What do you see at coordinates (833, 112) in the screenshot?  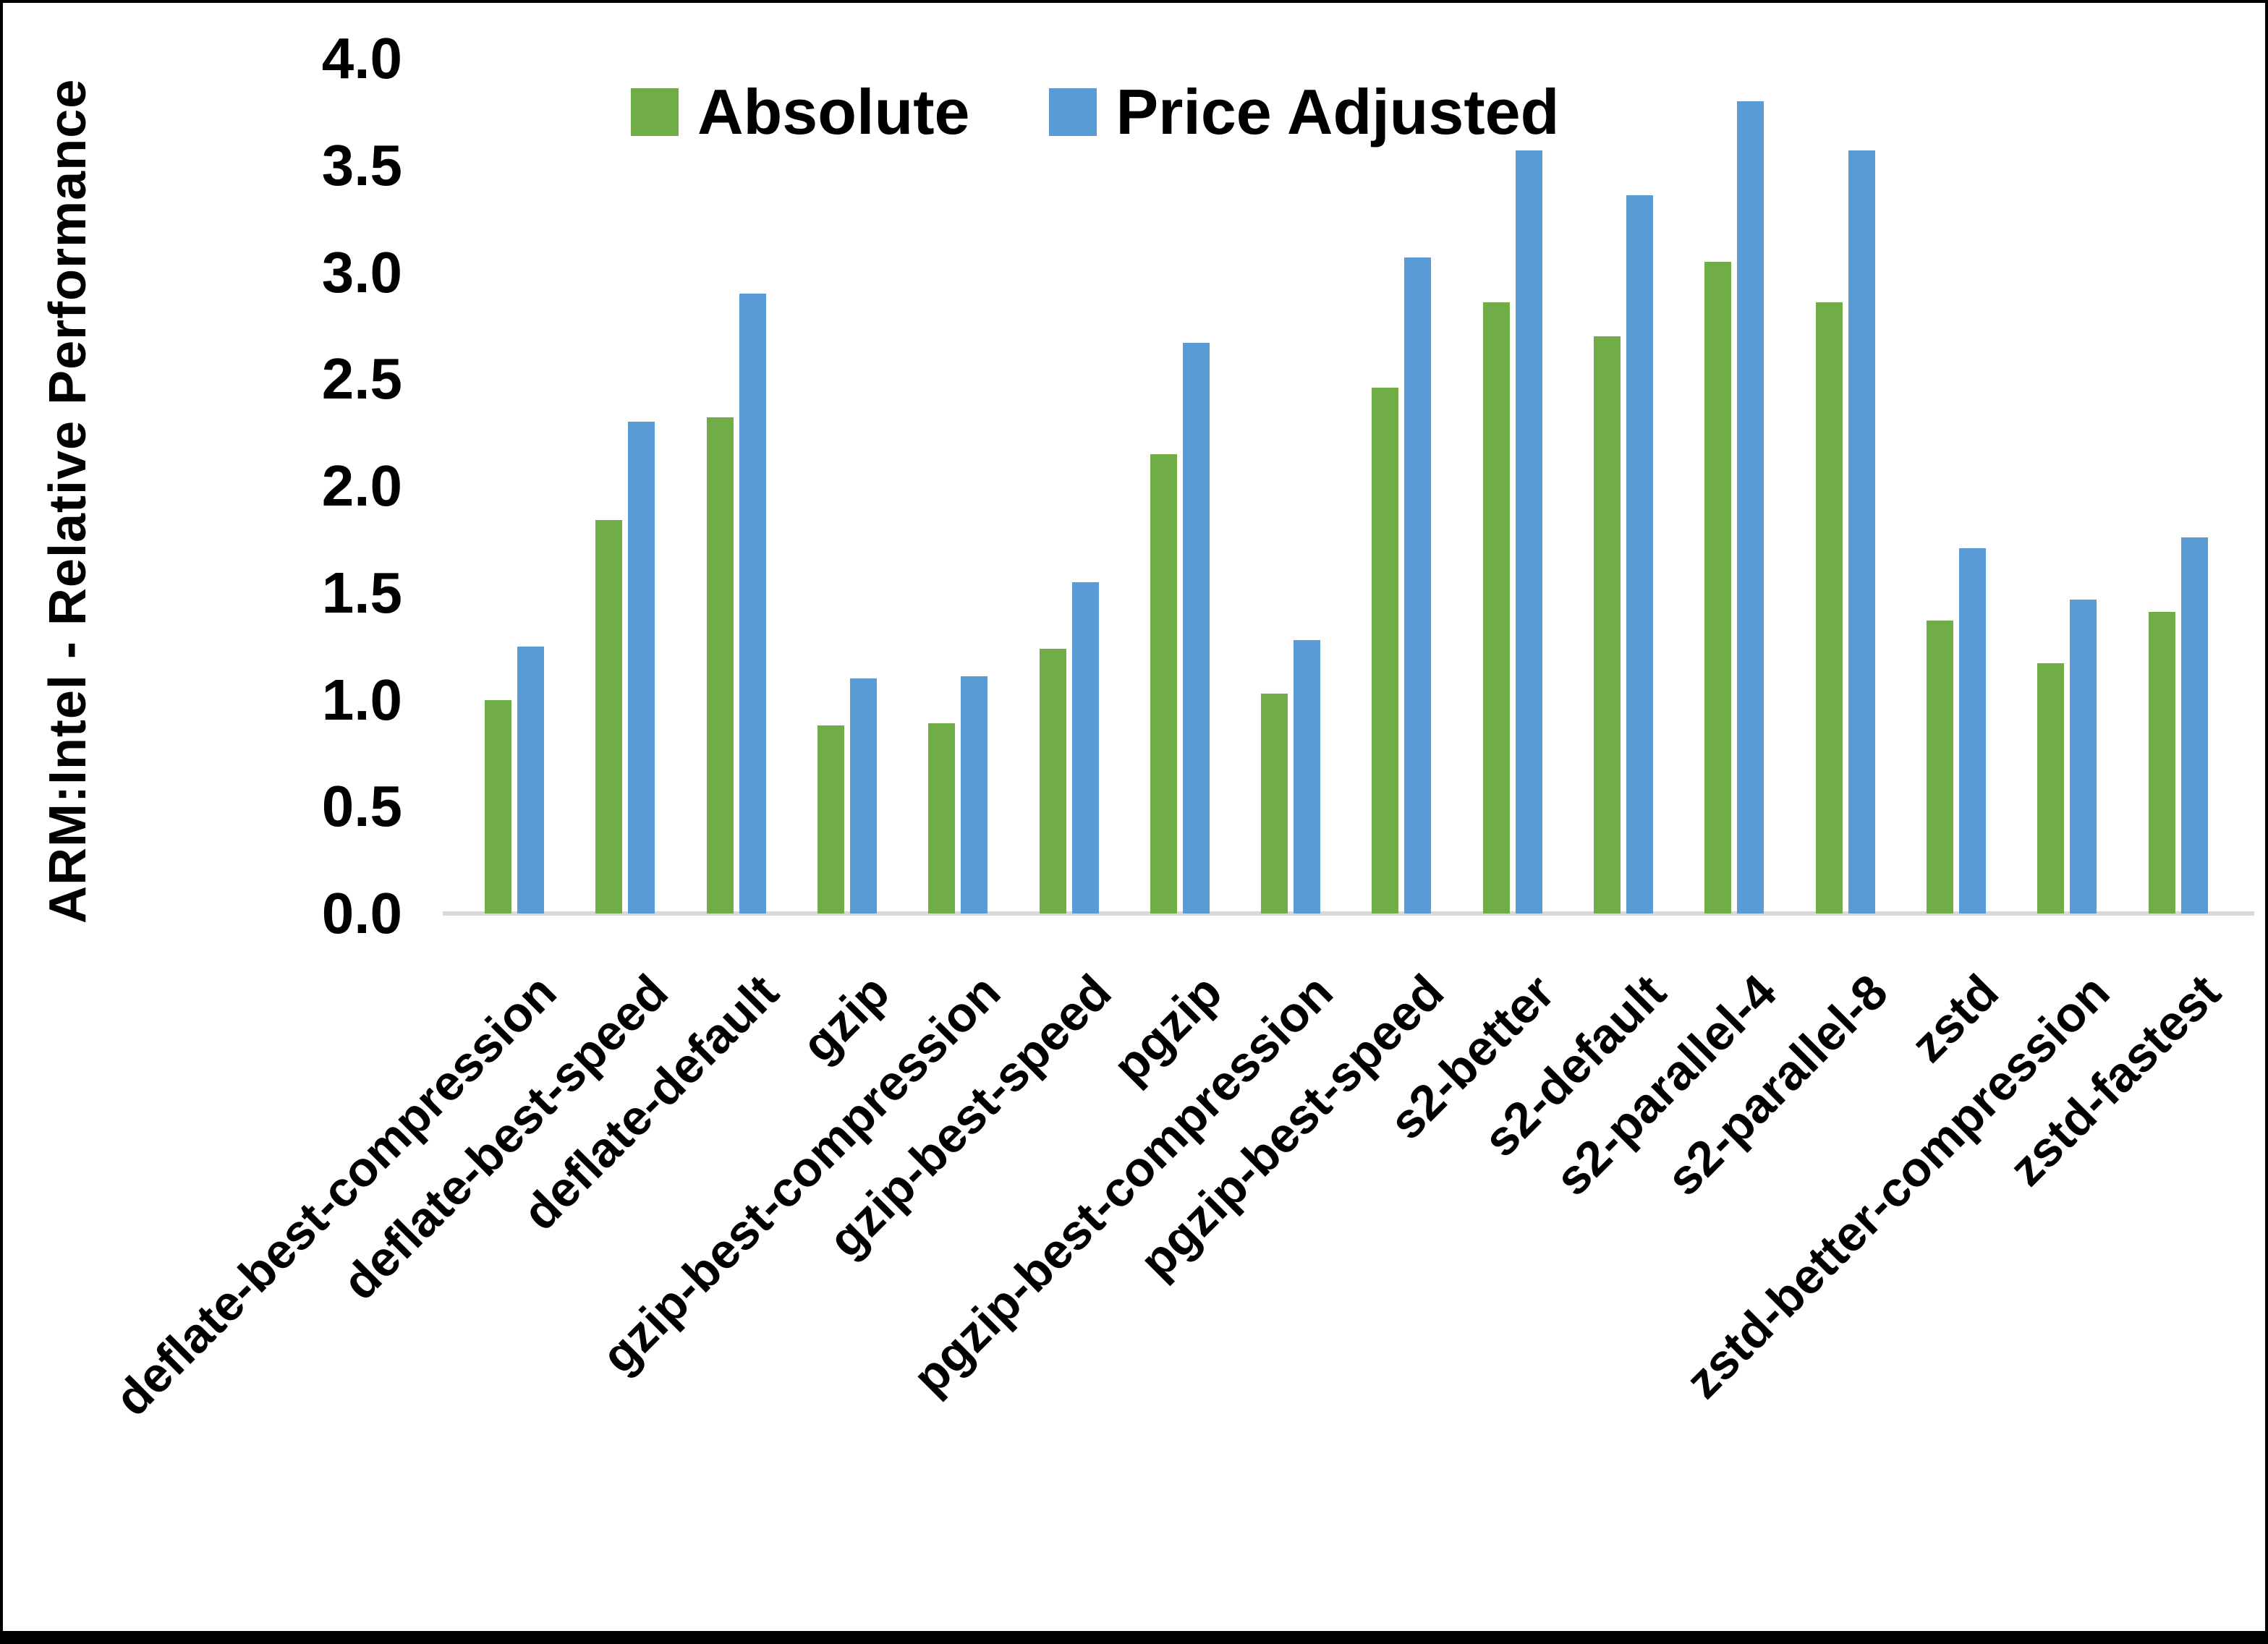 I see `legend-label: Absolute` at bounding box center [833, 112].